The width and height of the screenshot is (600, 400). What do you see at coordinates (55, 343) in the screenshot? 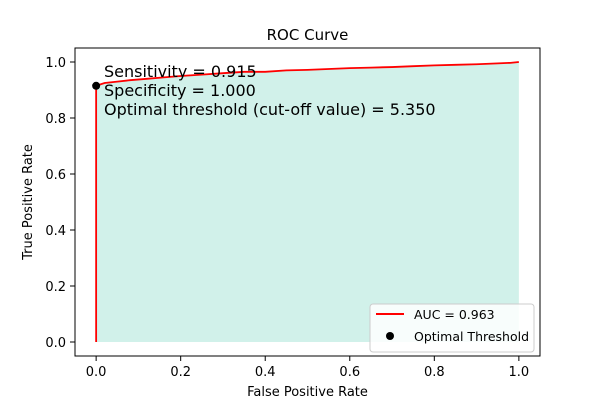
I see `y-tick-label: 0.0` at bounding box center [55, 343].